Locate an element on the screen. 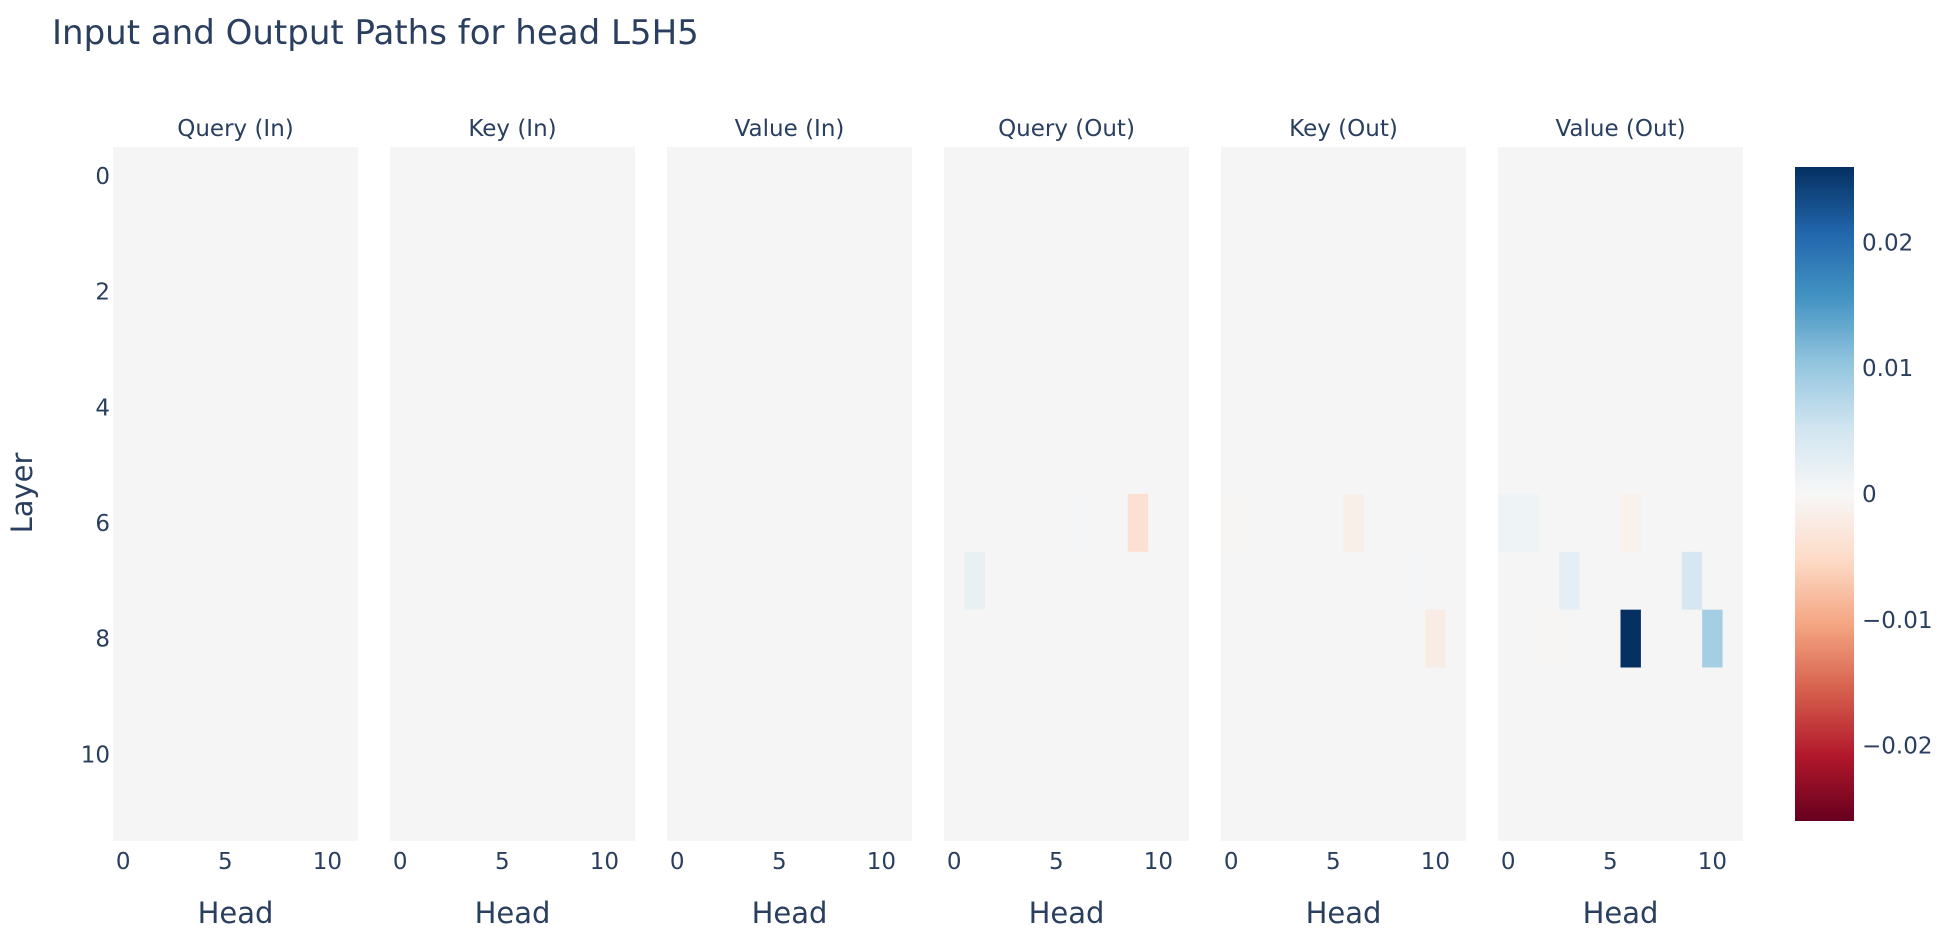 The height and width of the screenshot is (932, 1944). y-axis-ticks: 0 2 4 6 8 10 is located at coordinates (95, 466).